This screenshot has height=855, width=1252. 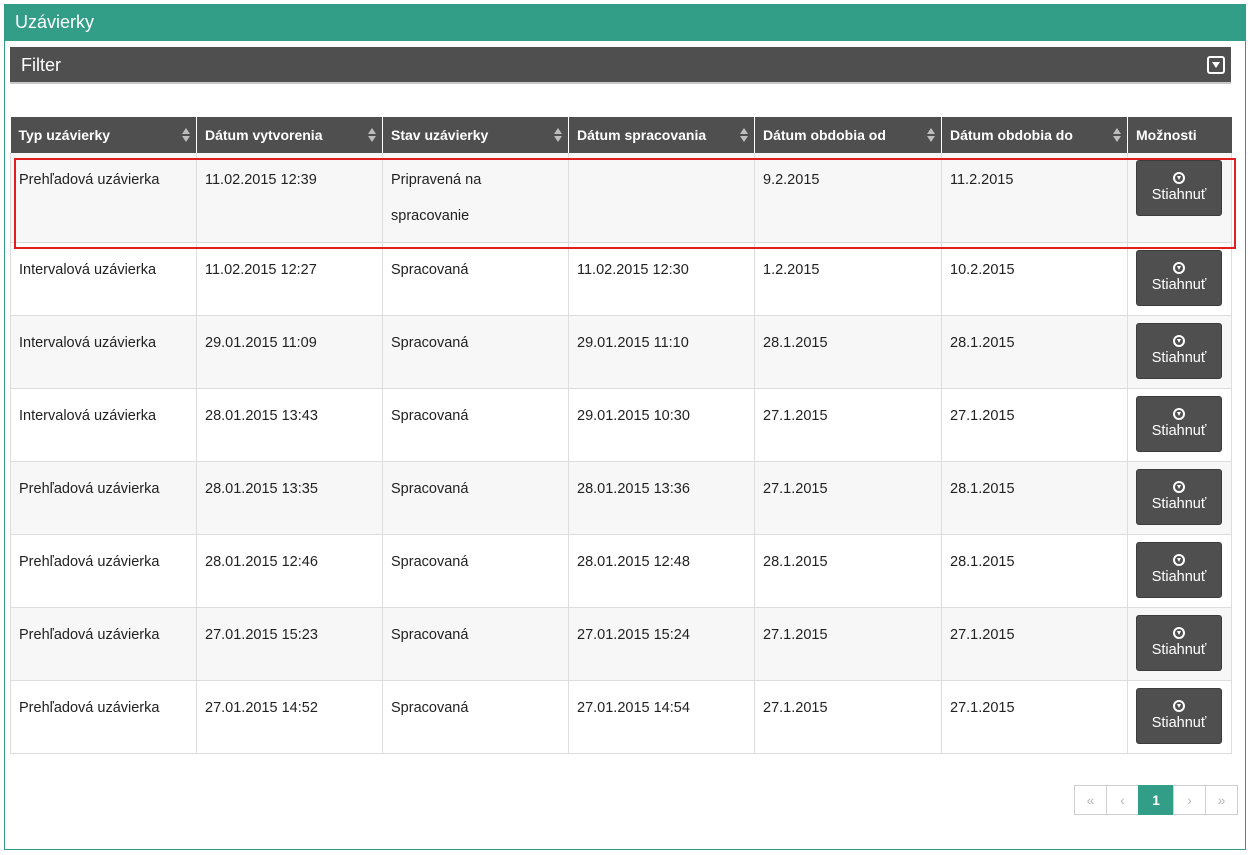 What do you see at coordinates (261, 180) in the screenshot?
I see `cell-created: 11.02.2015 12:39` at bounding box center [261, 180].